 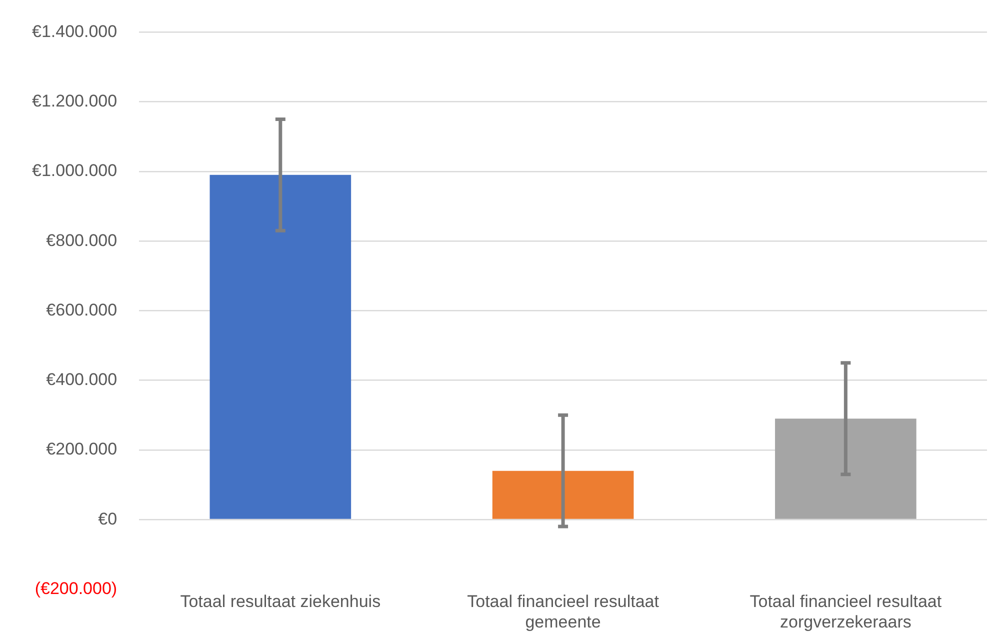 I want to click on y-tick-label: €0, so click(x=108, y=518).